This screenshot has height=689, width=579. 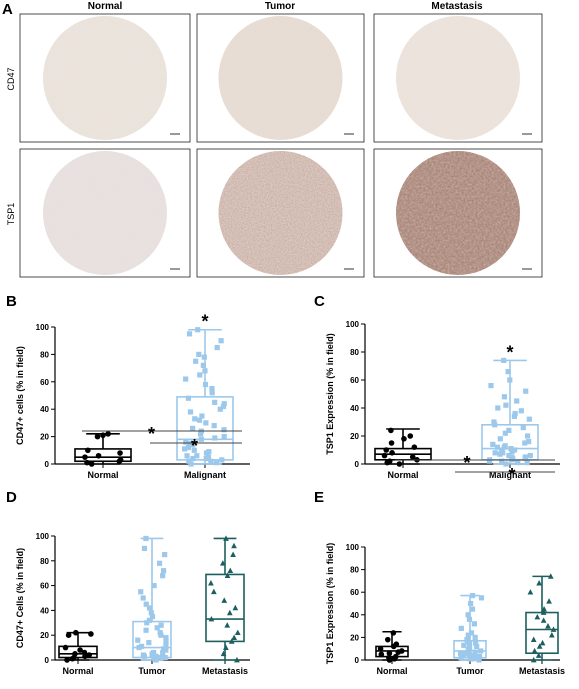 What do you see at coordinates (194, 446) in the screenshot?
I see `comparison-star: *` at bounding box center [194, 446].